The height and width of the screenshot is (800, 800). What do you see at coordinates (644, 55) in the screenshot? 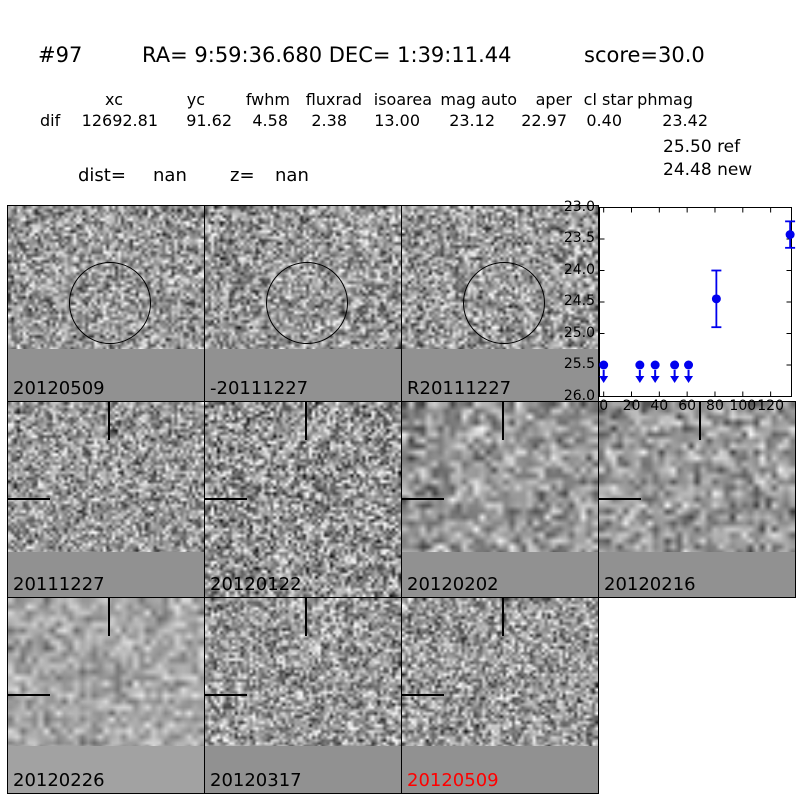
I see `candidate-score: score=30.0` at bounding box center [644, 55].